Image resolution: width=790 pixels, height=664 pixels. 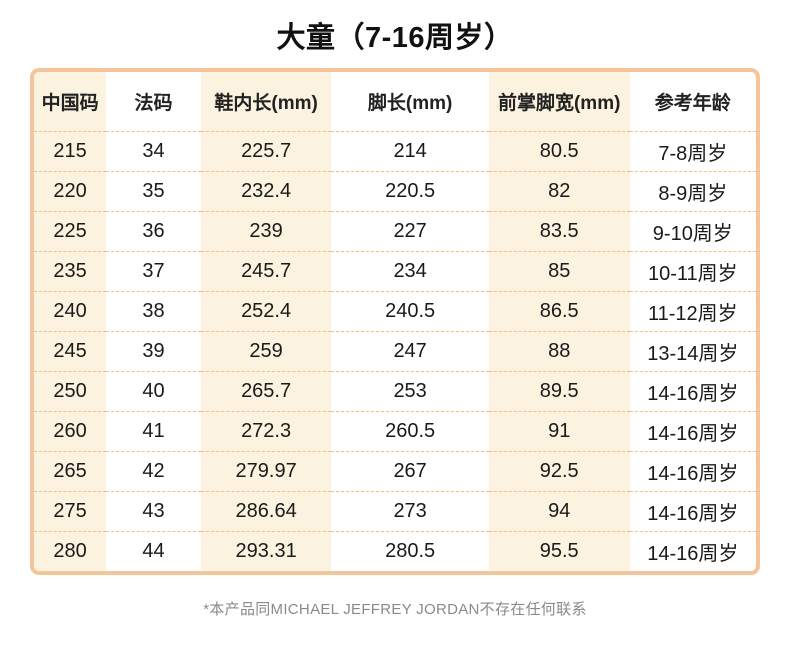 What do you see at coordinates (395, 609) in the screenshot?
I see `disclaimer-note: *本产品同MICHAEL JEFFREY JORDAN不存在任何联系` at bounding box center [395, 609].